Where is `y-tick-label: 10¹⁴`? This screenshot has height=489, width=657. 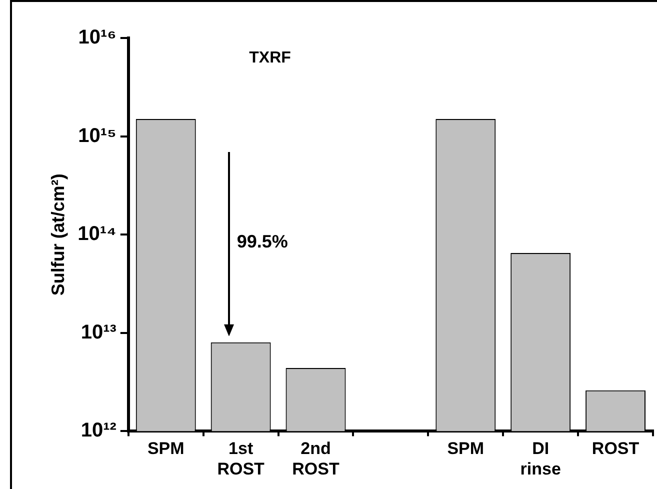 y-tick-label: 10¹⁴ is located at coordinates (97, 234).